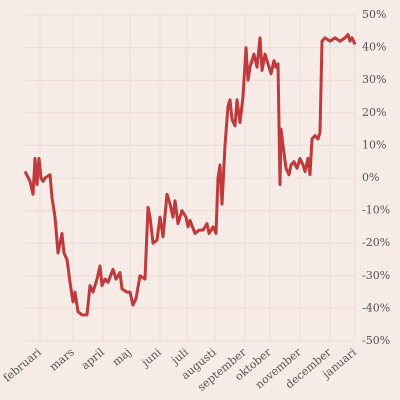 This screenshot has width=400, height=400. I want to click on x-tick-label: februari, so click(22, 364).